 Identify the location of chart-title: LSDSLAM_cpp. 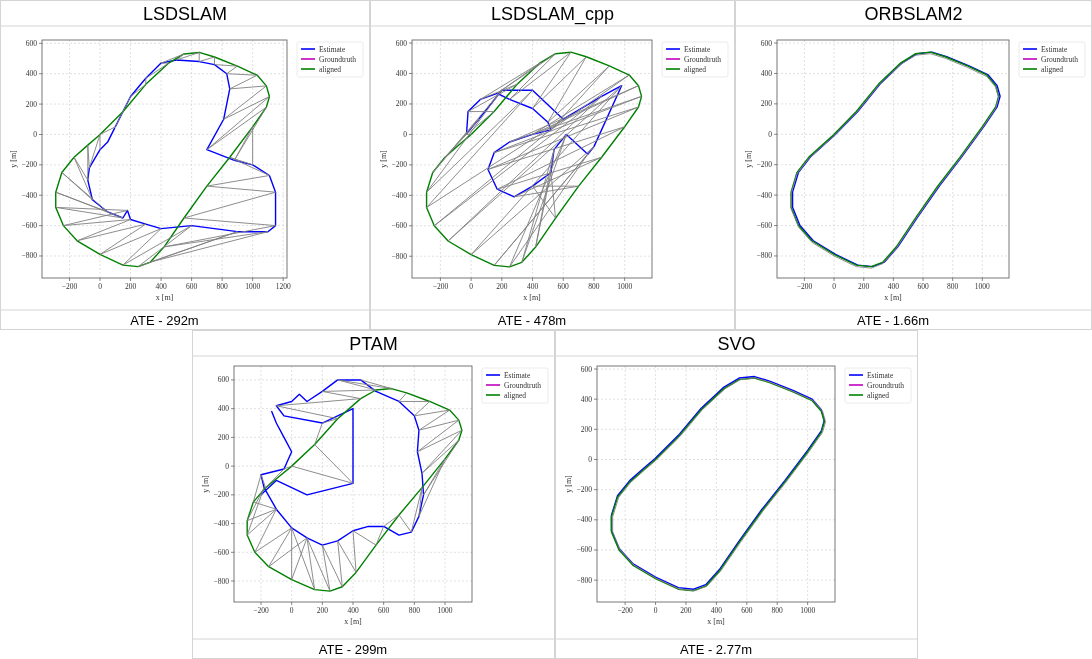
(552, 14).